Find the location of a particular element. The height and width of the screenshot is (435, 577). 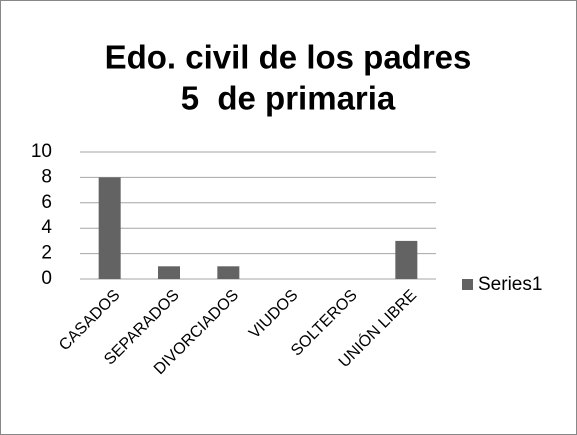

legend-label: Series1 is located at coordinates (510, 284).